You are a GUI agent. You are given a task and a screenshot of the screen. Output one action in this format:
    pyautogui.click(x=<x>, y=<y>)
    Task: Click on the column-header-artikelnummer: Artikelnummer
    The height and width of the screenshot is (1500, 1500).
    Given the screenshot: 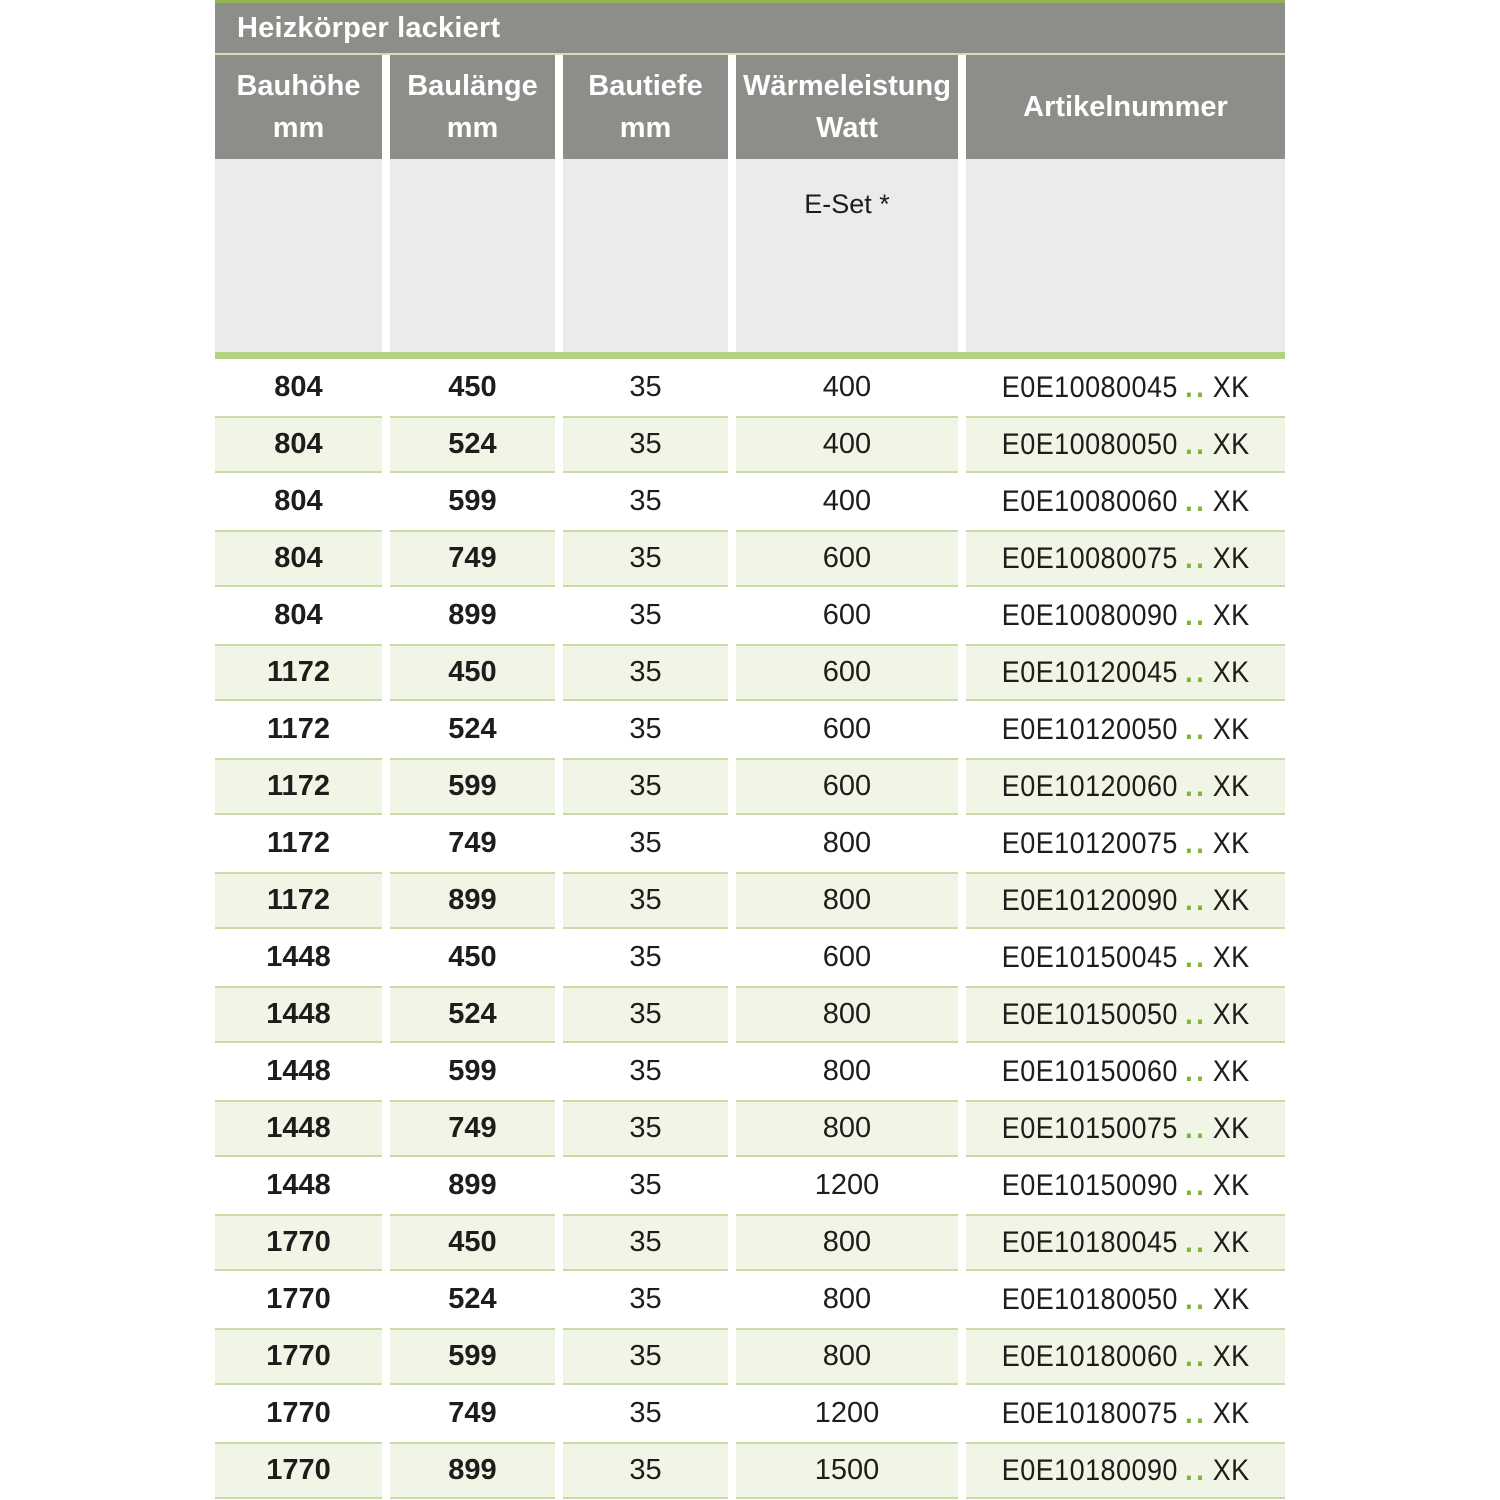 What is the action you would take?
    pyautogui.click(x=1125, y=107)
    